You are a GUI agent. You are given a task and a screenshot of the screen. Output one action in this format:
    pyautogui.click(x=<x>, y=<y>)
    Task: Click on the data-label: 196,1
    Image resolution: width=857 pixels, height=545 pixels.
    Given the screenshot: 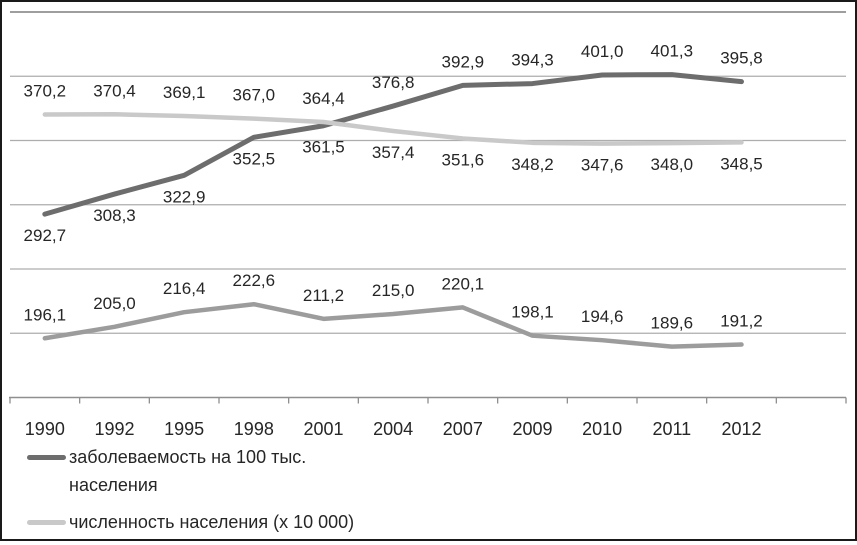 What is the action you would take?
    pyautogui.click(x=45, y=314)
    